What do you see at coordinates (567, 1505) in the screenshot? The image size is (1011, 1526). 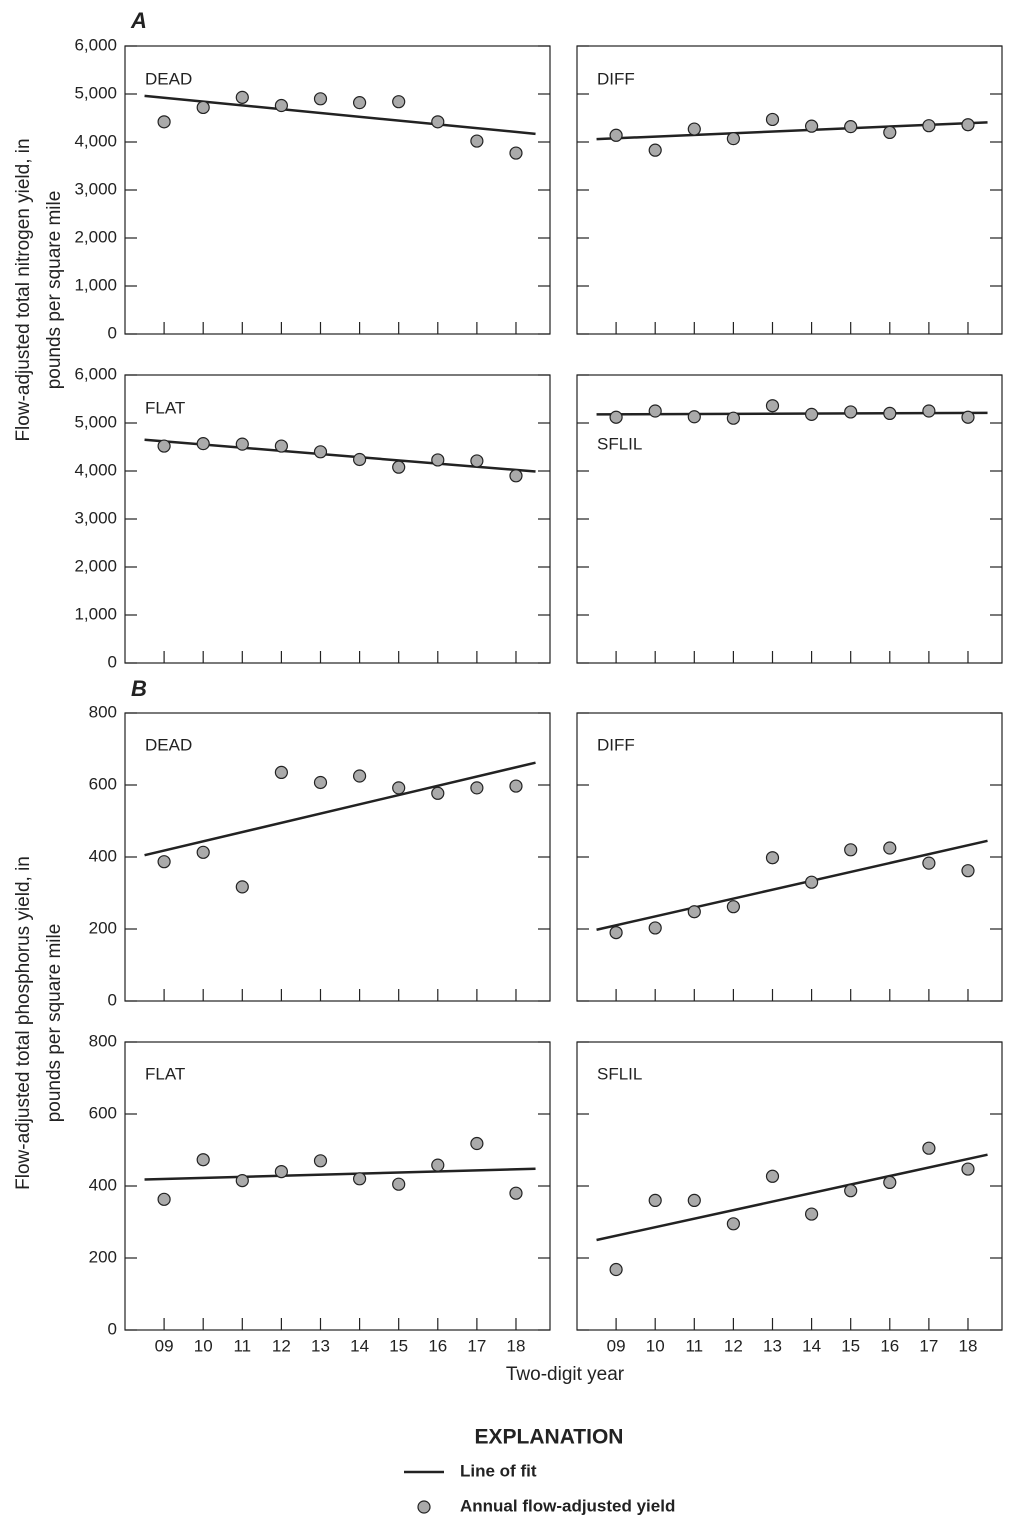 I see `legend-item: Annual flow-adjusted yield` at bounding box center [567, 1505].